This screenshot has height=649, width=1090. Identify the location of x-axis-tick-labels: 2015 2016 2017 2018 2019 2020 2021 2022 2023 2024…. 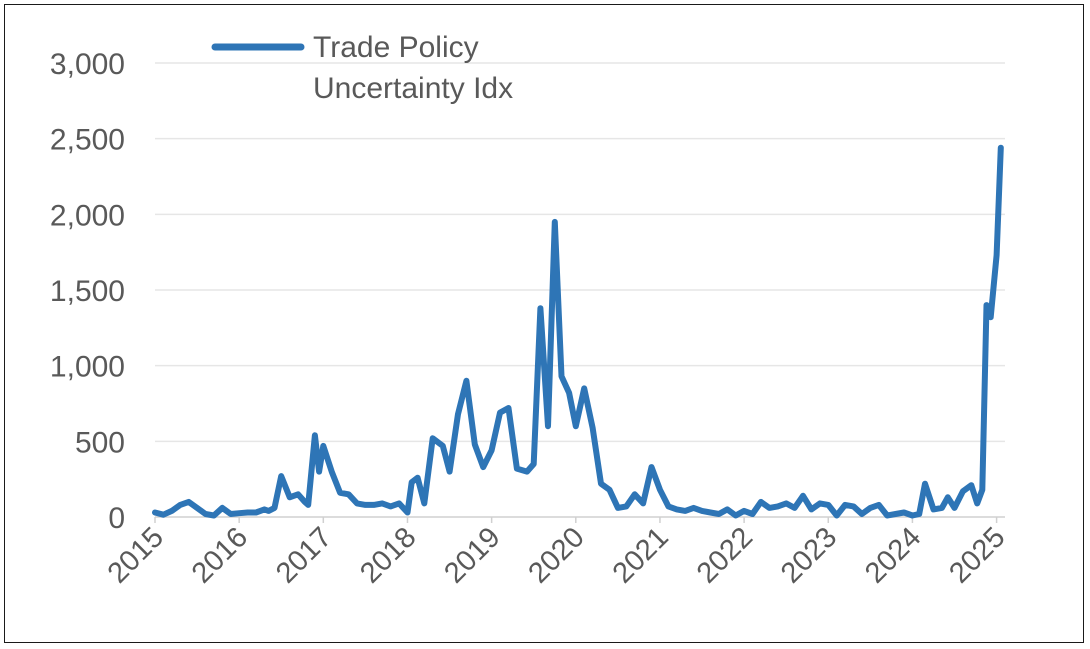
(557, 555).